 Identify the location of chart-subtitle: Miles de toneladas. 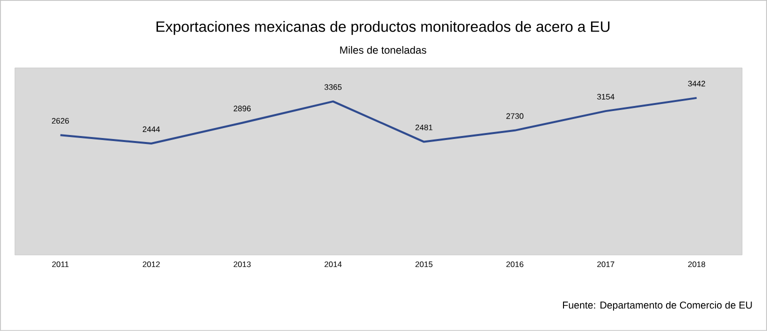
(383, 50).